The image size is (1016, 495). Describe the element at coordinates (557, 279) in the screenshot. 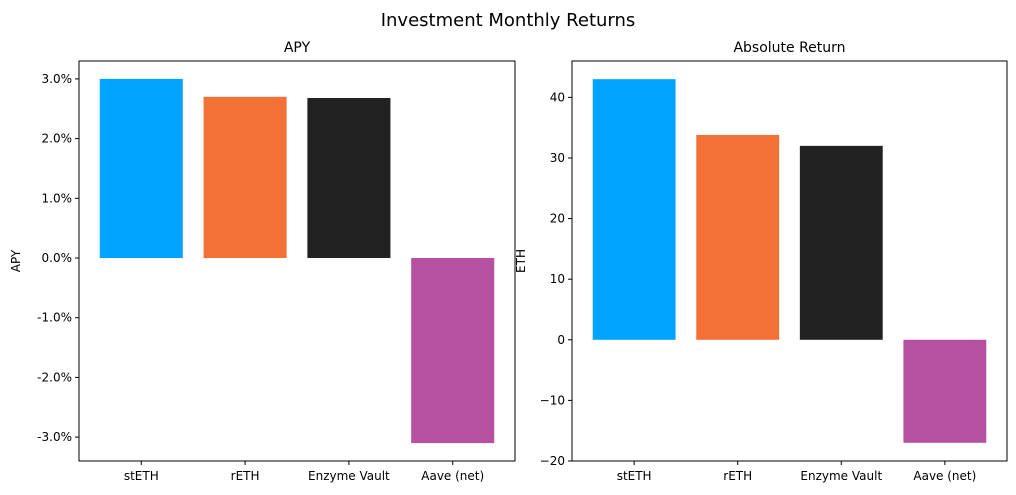

I see `y-tick-label: 10` at that location.